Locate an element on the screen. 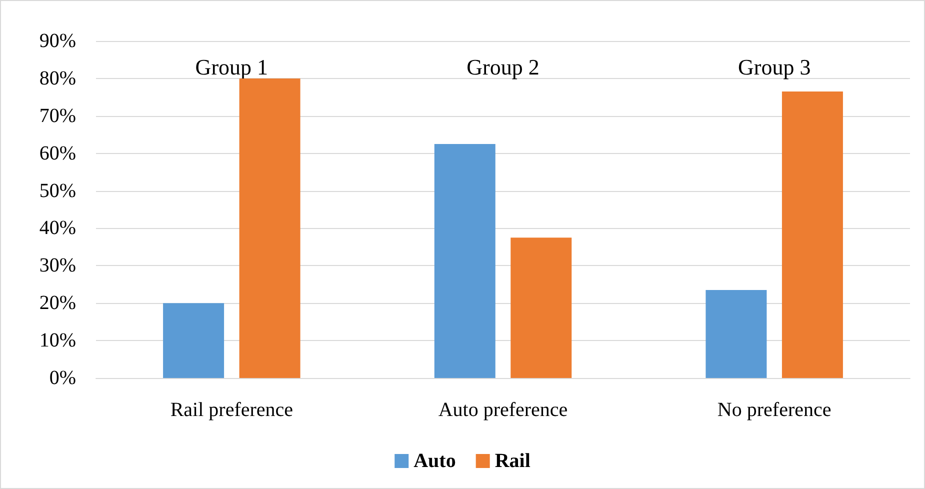 This screenshot has height=489, width=925. y-tick-label: 30% is located at coordinates (57, 265).